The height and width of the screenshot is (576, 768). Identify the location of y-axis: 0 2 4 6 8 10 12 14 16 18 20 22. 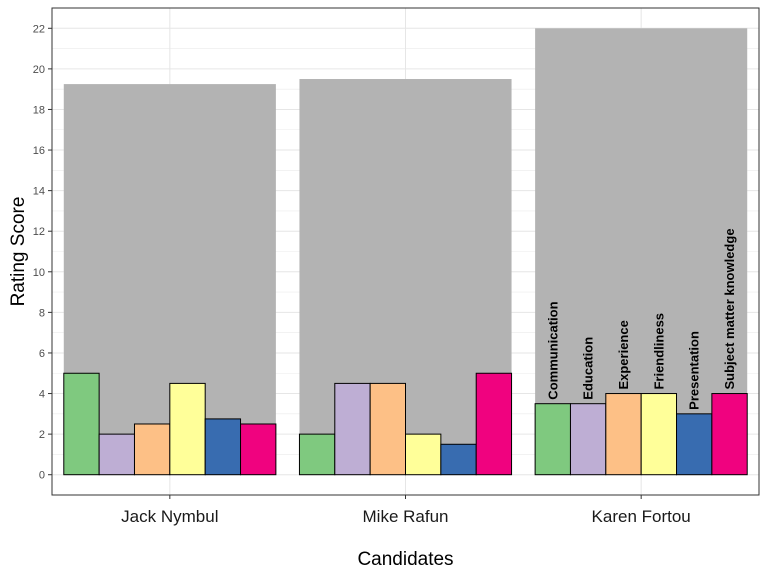
(42, 252).